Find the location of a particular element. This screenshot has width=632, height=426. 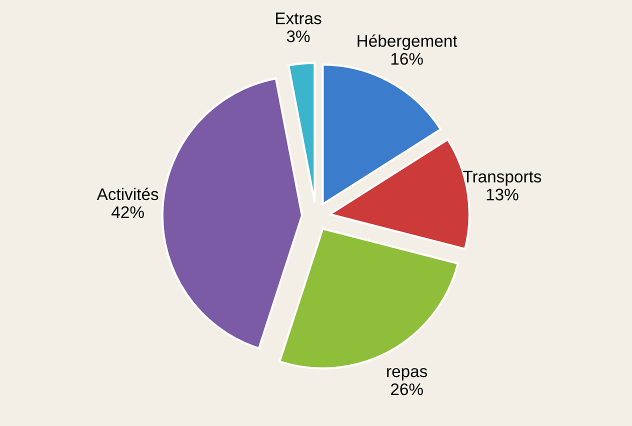

data-label: 3% is located at coordinates (298, 36).